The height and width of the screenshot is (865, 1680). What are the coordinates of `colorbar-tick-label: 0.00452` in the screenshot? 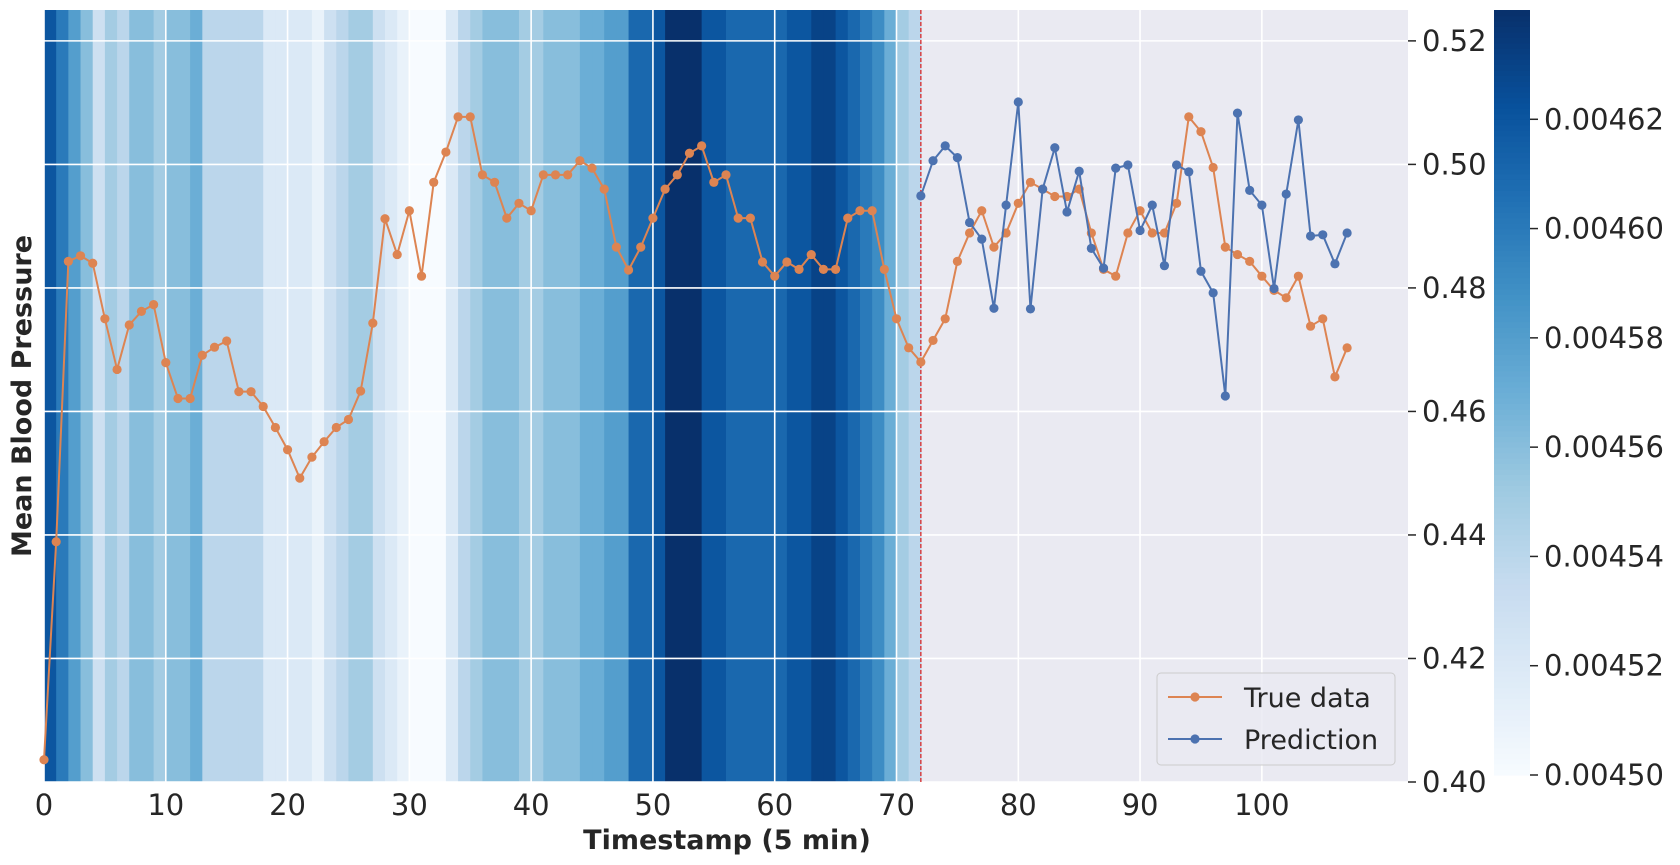 It's located at (1604, 666).